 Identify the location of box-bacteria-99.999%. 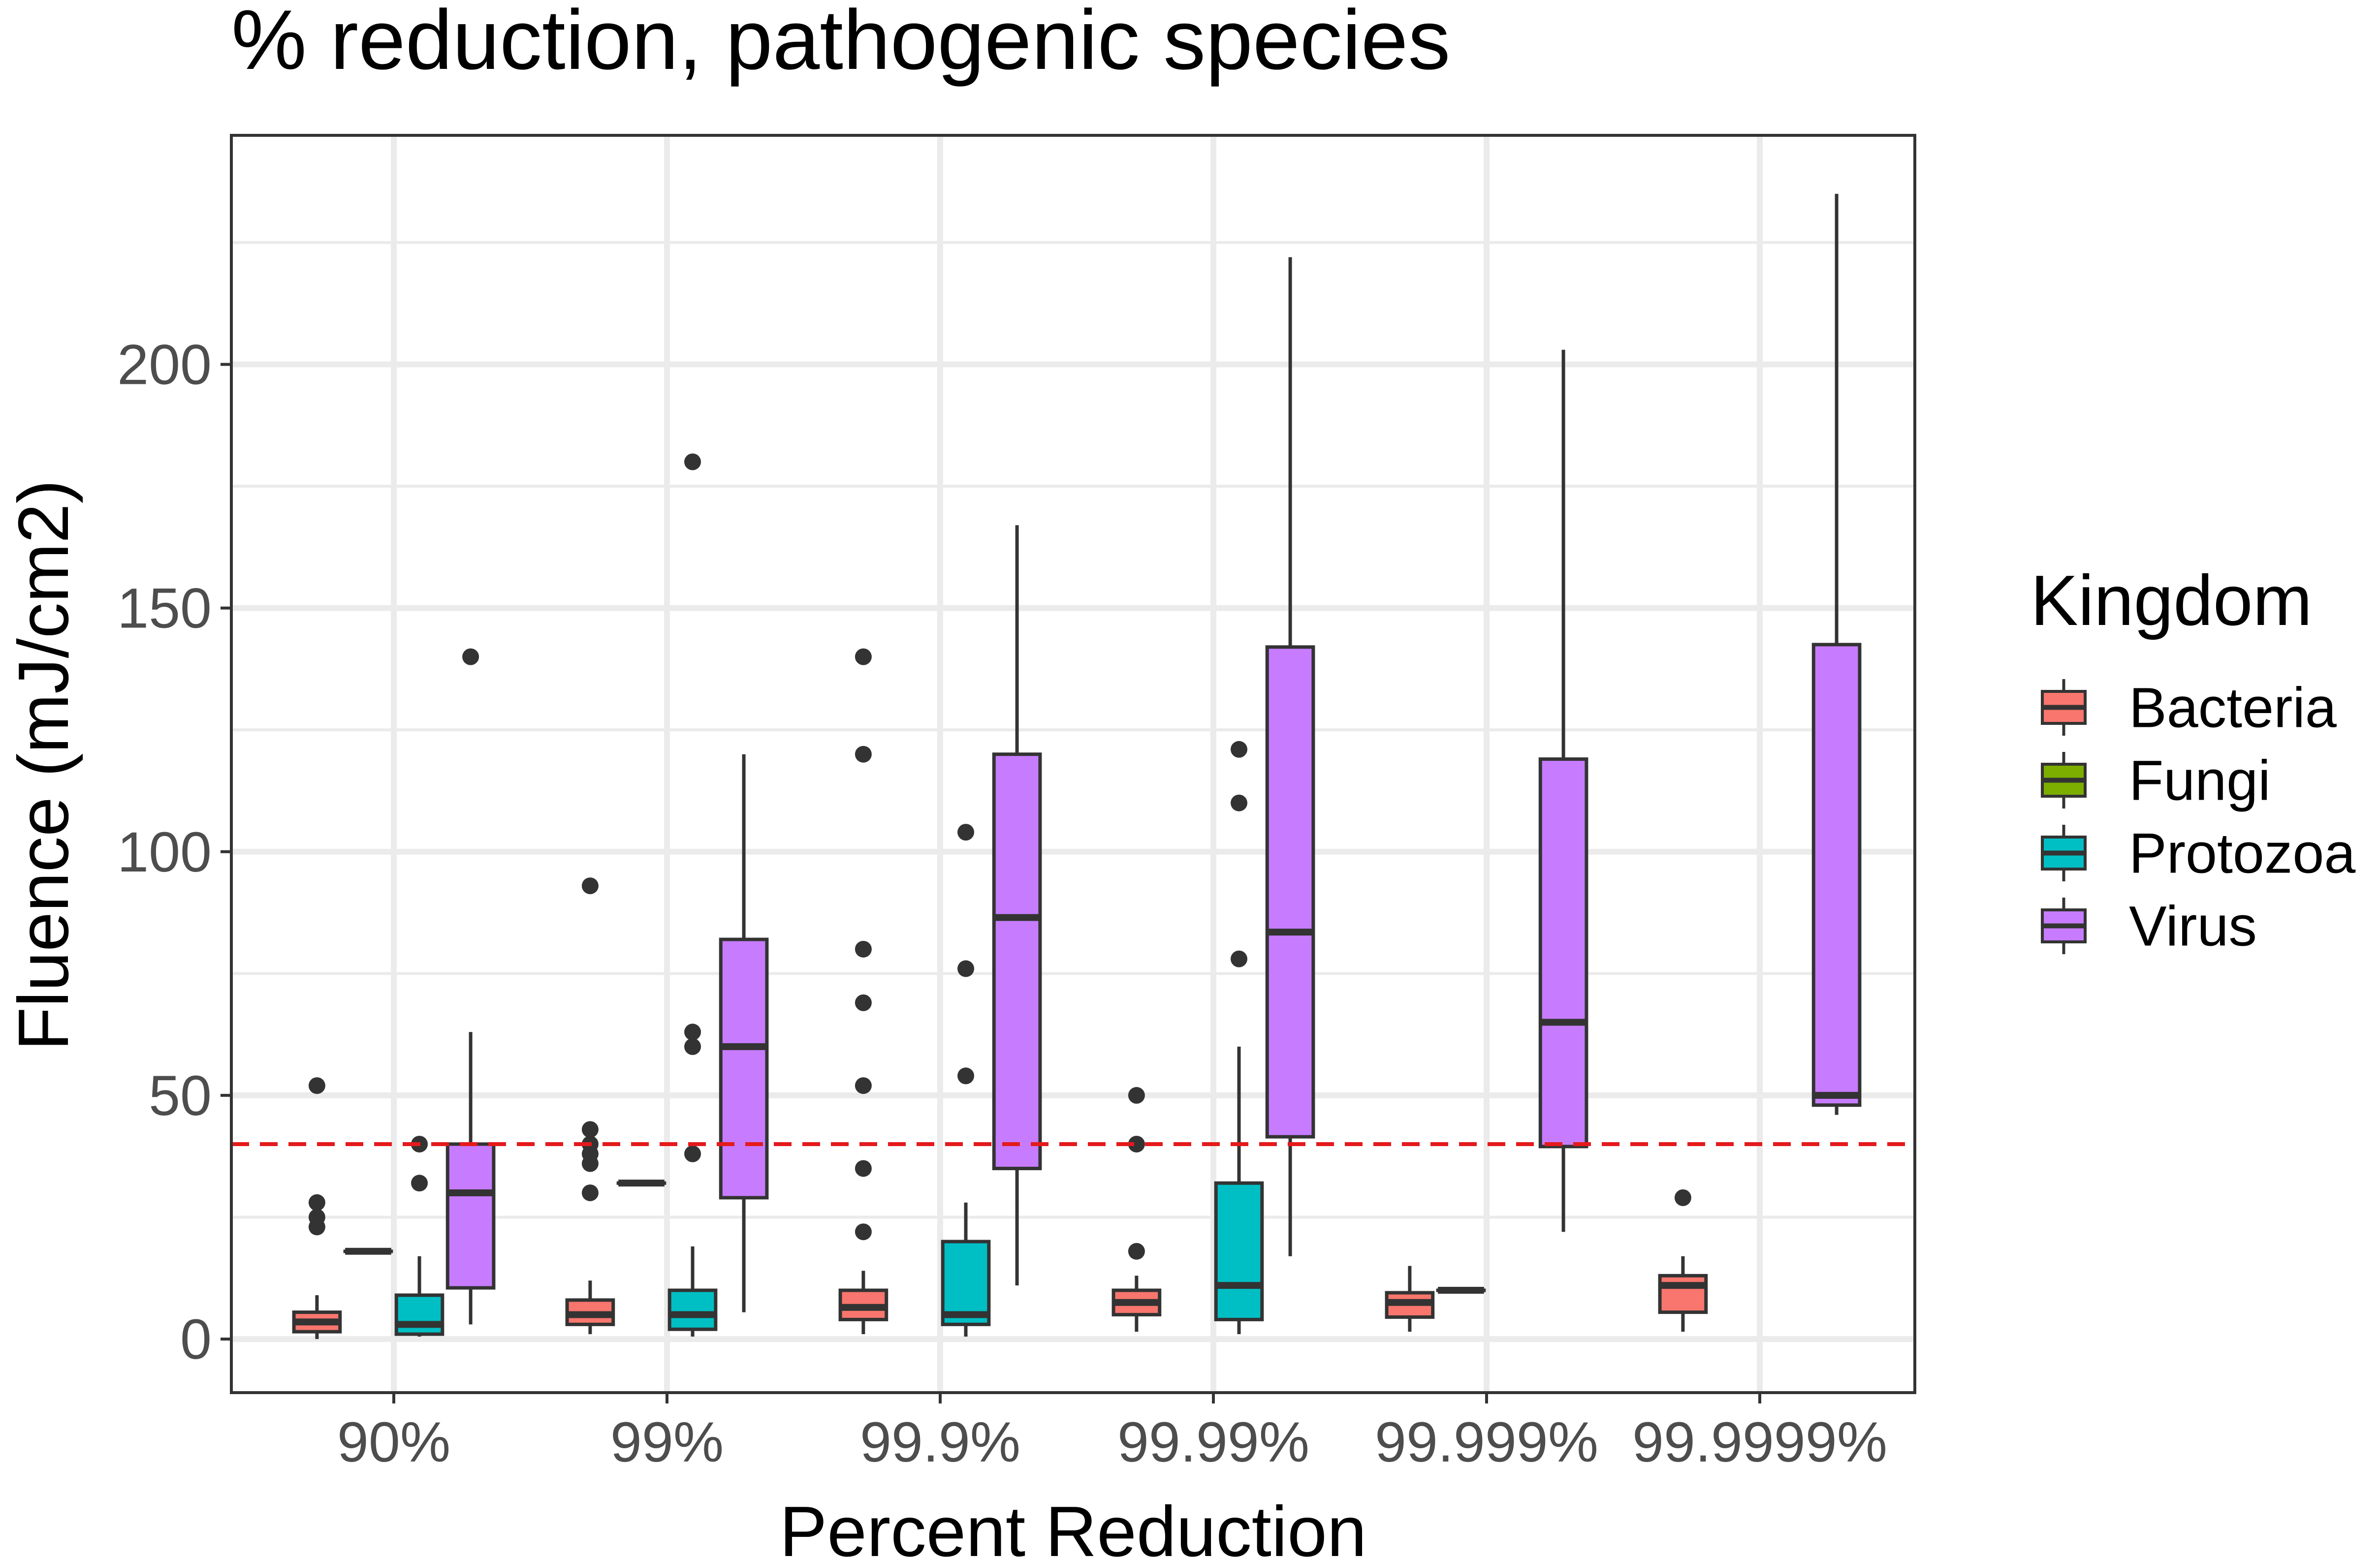
(1410, 1299).